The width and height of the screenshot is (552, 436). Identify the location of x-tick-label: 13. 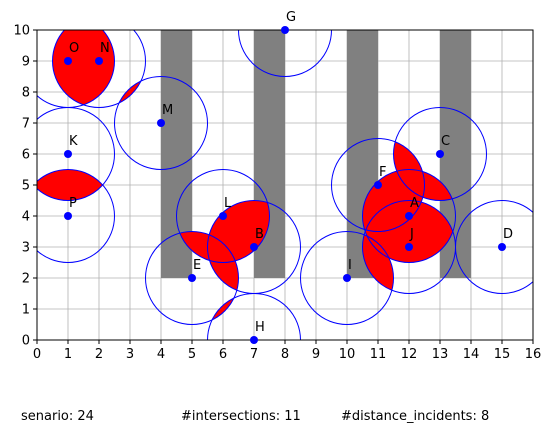
(440, 354).